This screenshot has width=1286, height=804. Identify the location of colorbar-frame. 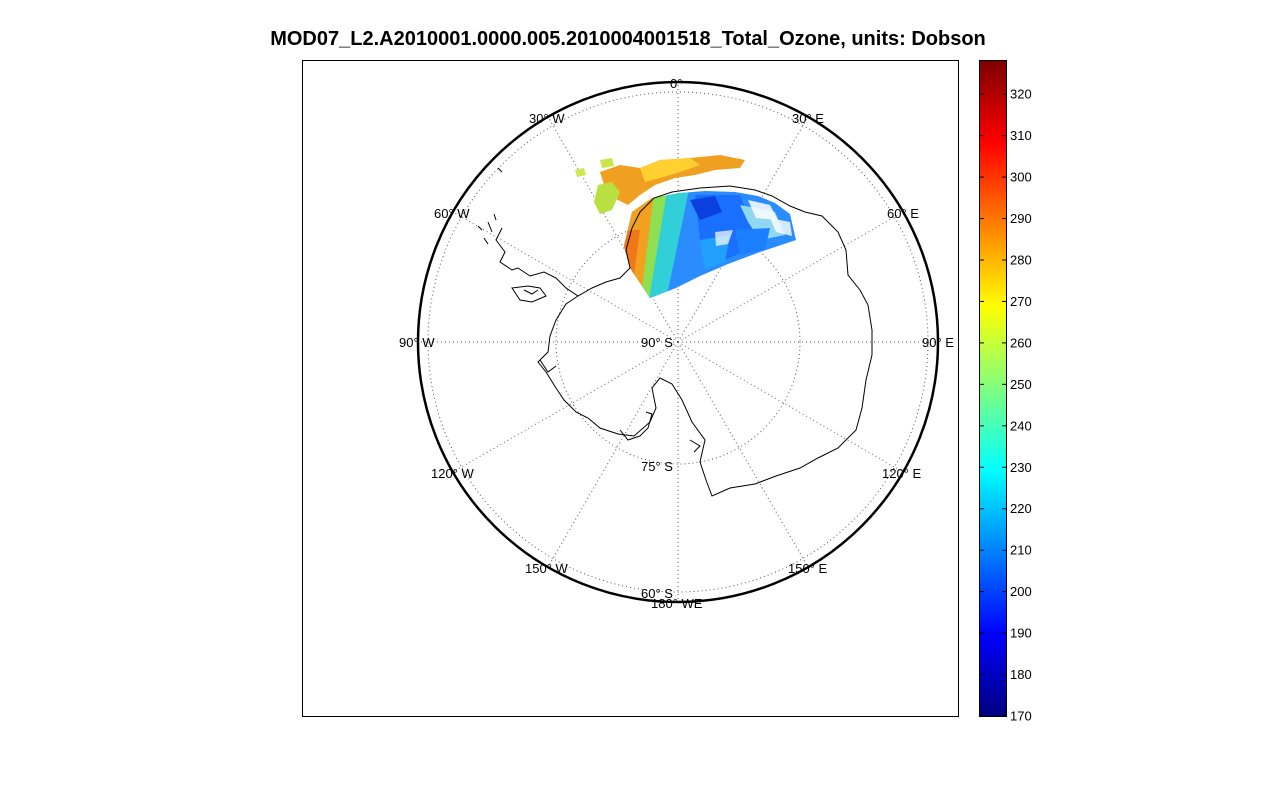
(993, 388).